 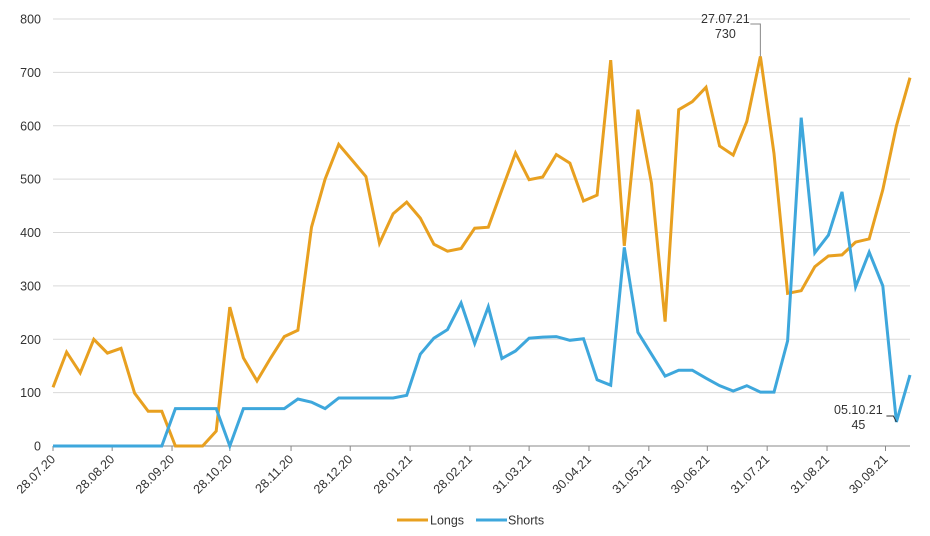 I want to click on annotation-value: 730, so click(x=725, y=34).